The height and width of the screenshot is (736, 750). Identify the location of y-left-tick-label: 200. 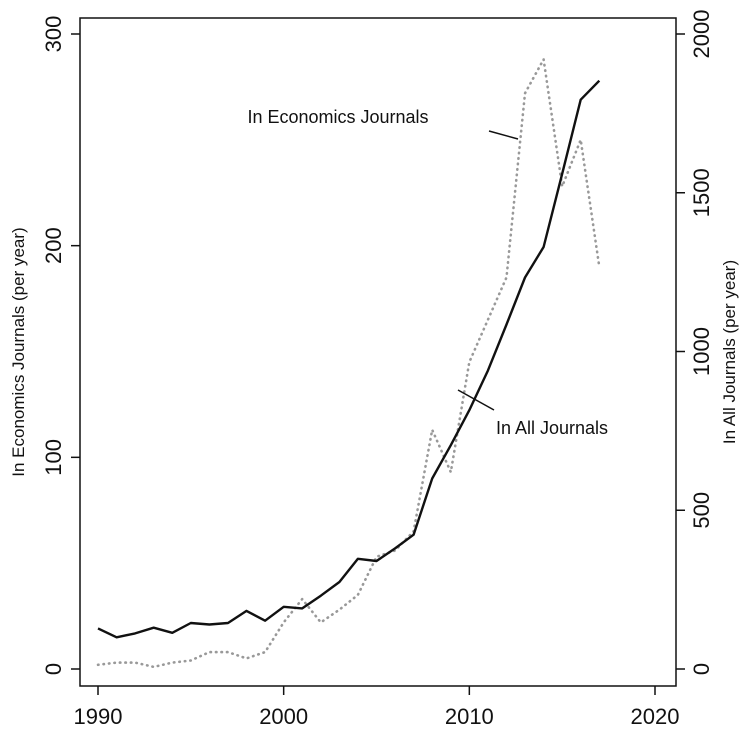
(53, 245).